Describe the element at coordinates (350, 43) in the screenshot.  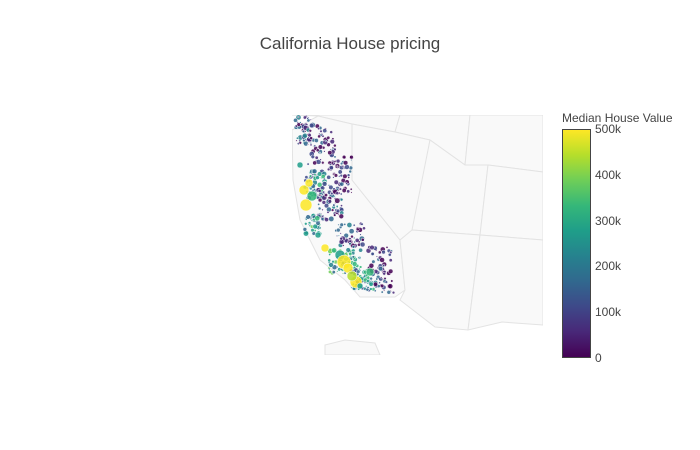
I see `chart-title: California House pricing` at that location.